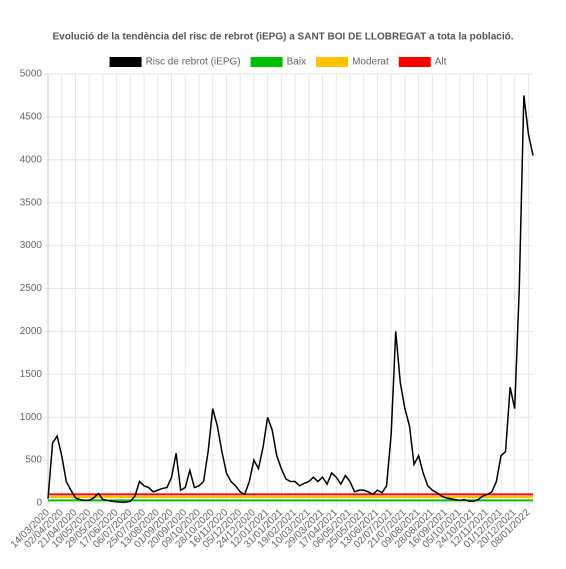 Image resolution: width=566 pixels, height=569 pixels. I want to click on legend-label: Risc de rebrot (iEPG), so click(193, 62).